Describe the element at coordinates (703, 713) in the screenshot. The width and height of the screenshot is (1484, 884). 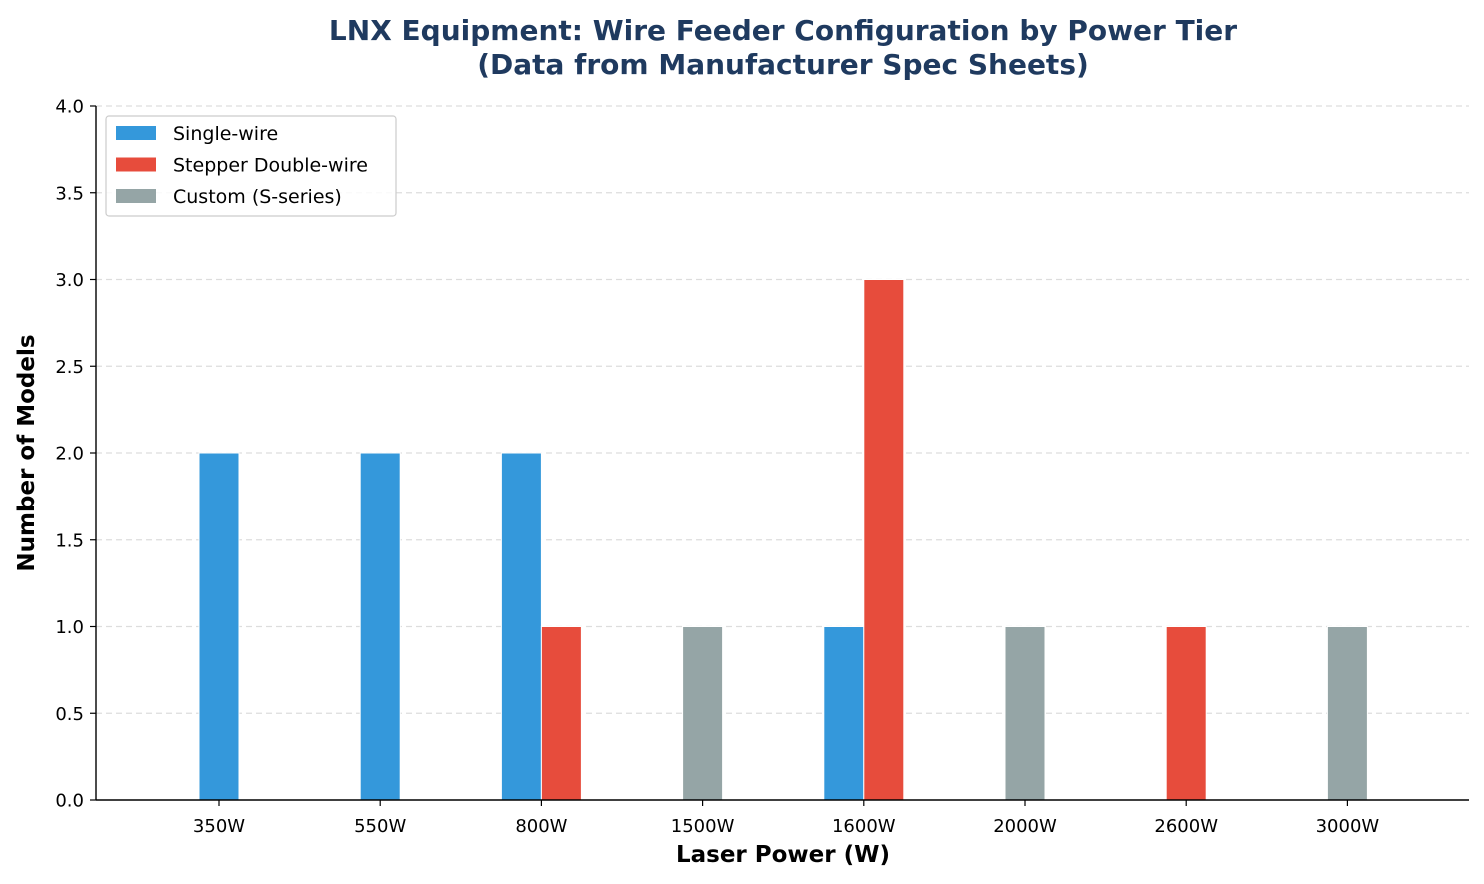
I see `bar-custom-s-series-1500w` at that location.